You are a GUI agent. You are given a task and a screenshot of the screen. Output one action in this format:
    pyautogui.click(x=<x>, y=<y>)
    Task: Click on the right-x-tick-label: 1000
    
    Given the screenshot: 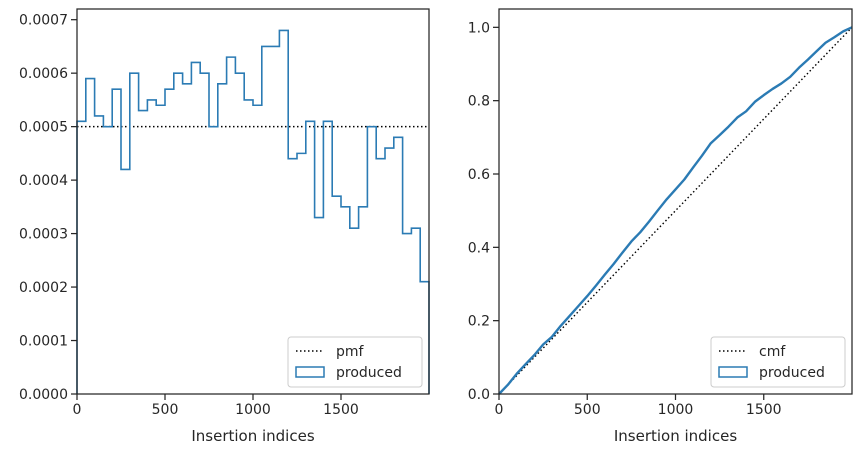 What is the action you would take?
    pyautogui.click(x=676, y=410)
    